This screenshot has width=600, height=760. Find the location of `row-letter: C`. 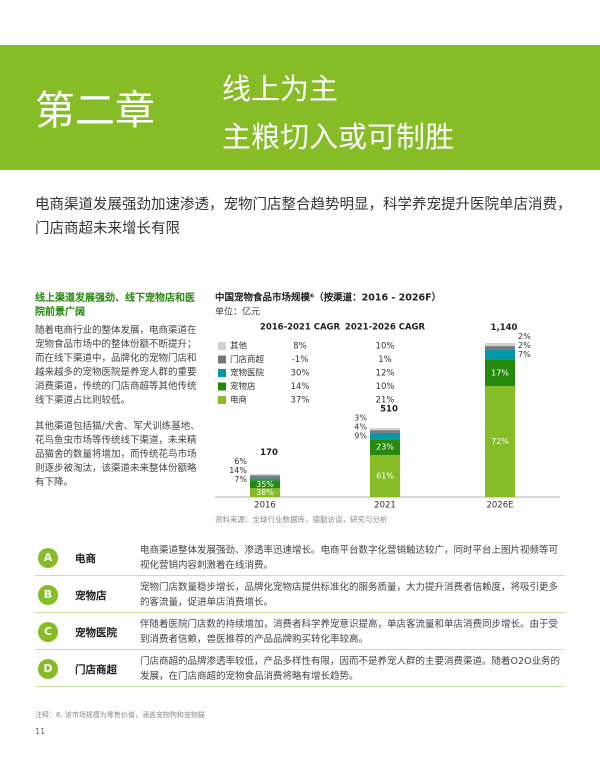

row-letter: C is located at coordinates (48, 632).